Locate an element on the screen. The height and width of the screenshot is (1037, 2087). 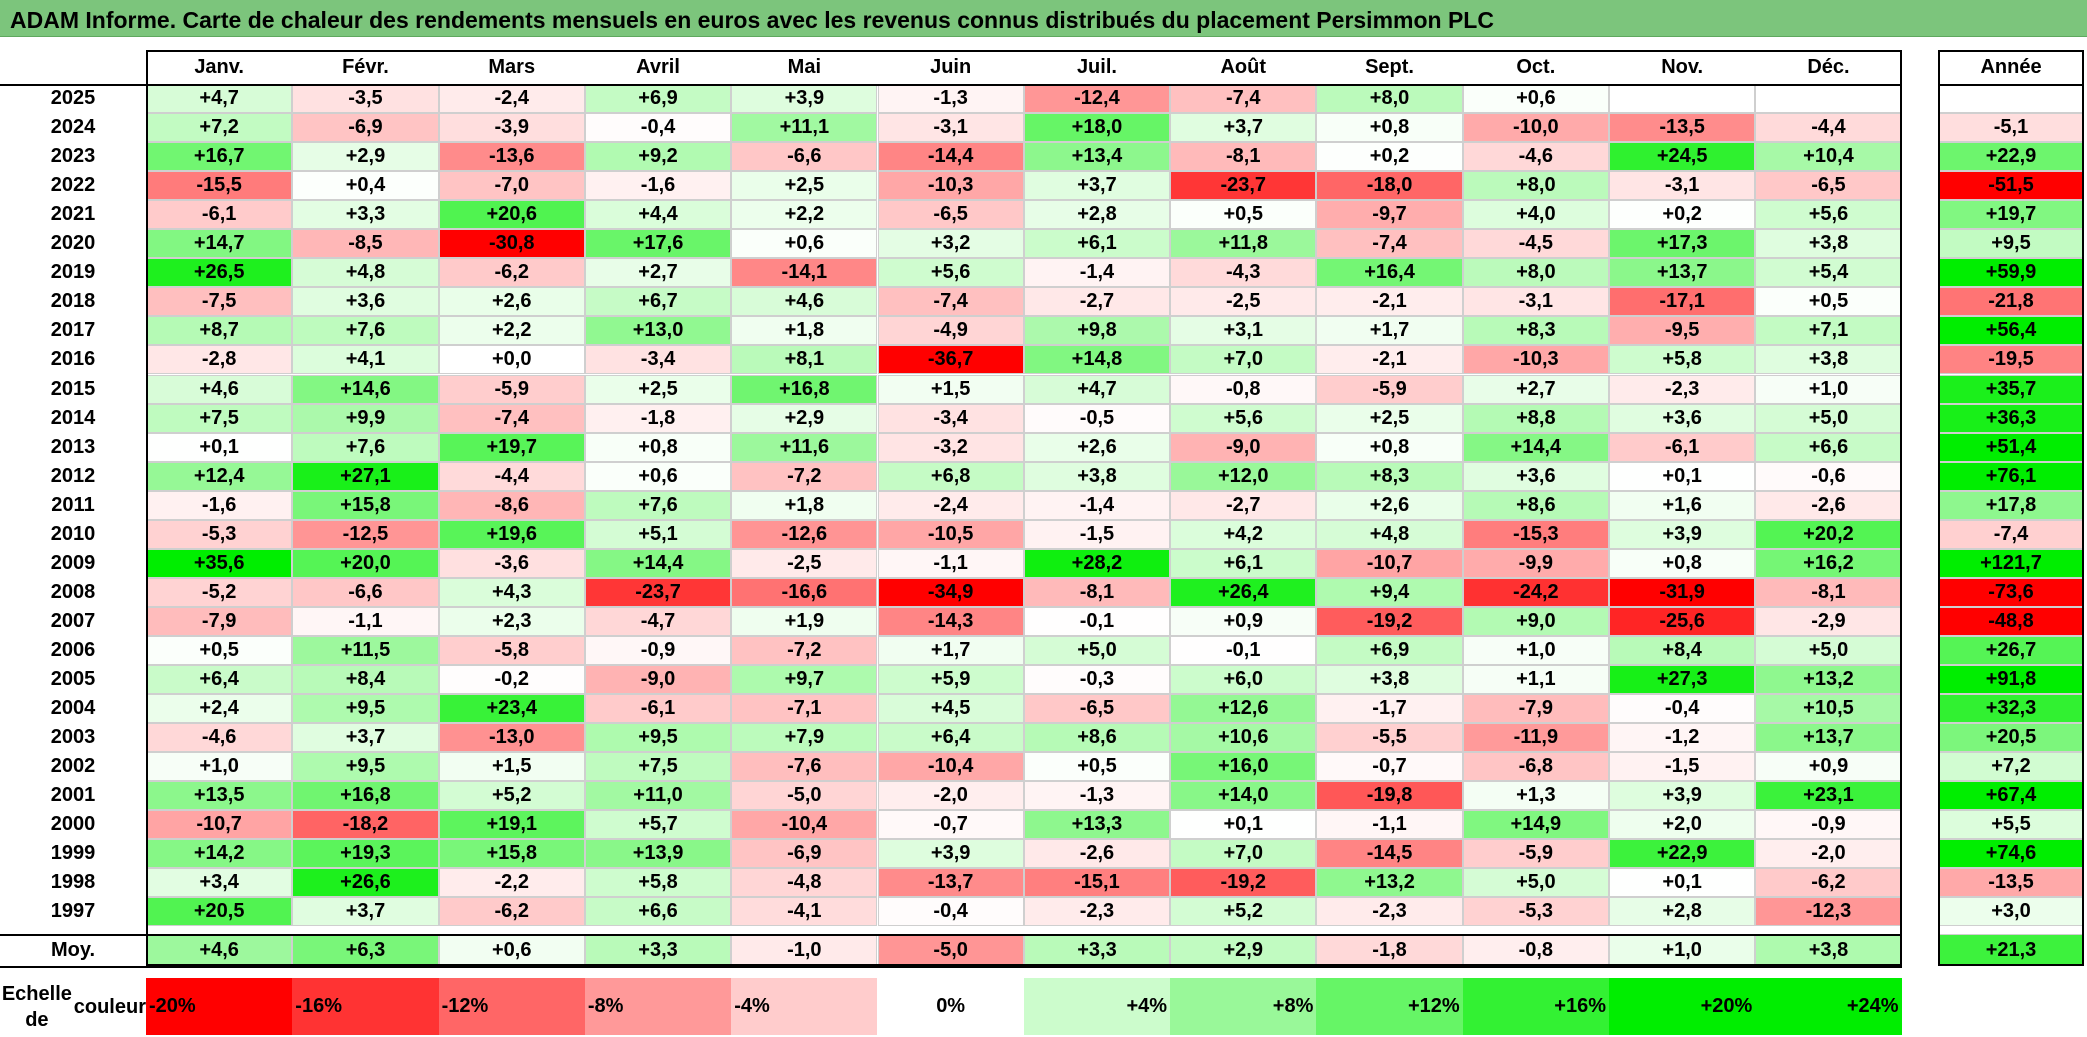
color-scale-step: +8% is located at coordinates (1243, 1006).